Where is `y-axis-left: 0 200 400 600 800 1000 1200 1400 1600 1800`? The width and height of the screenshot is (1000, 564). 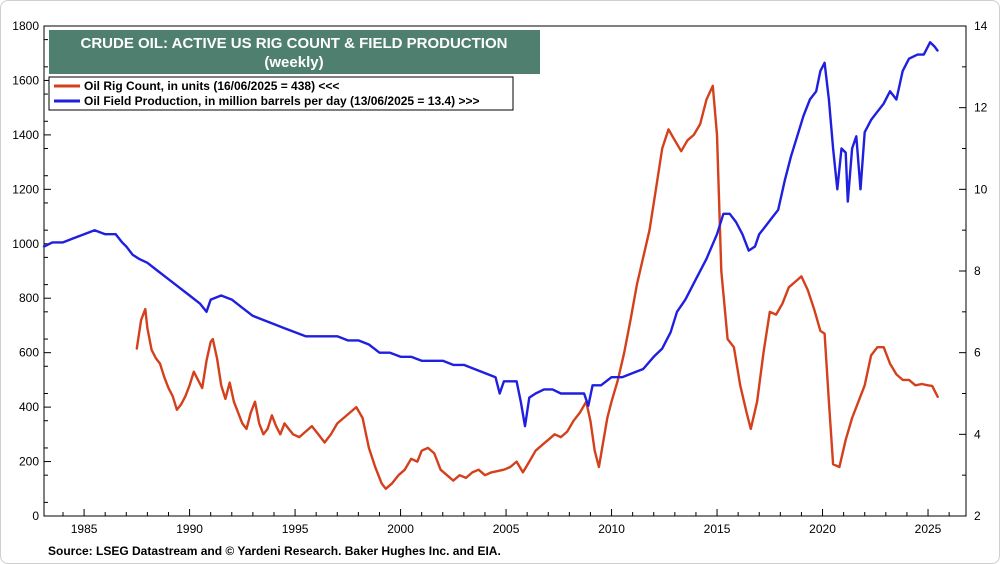
y-axis-left: 0 200 400 600 800 1000 1200 1400 1600 1800 is located at coordinates (31, 271).